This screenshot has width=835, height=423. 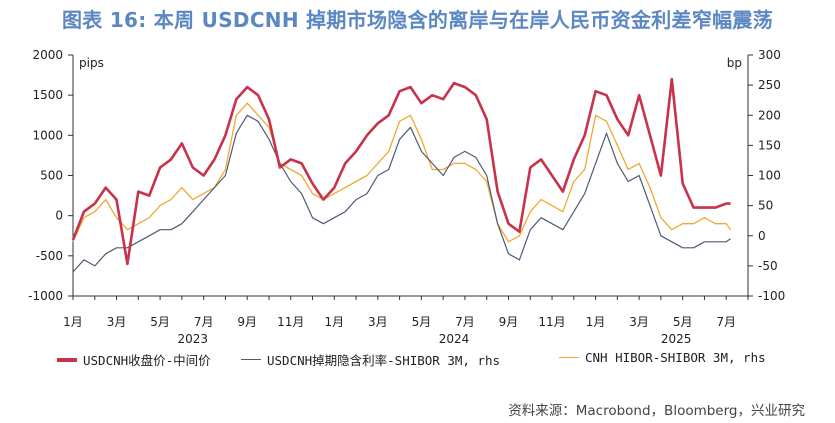 I want to click on left-axis: 2000 1500 1000 500 0 -500 -1000, so click(x=50, y=175).